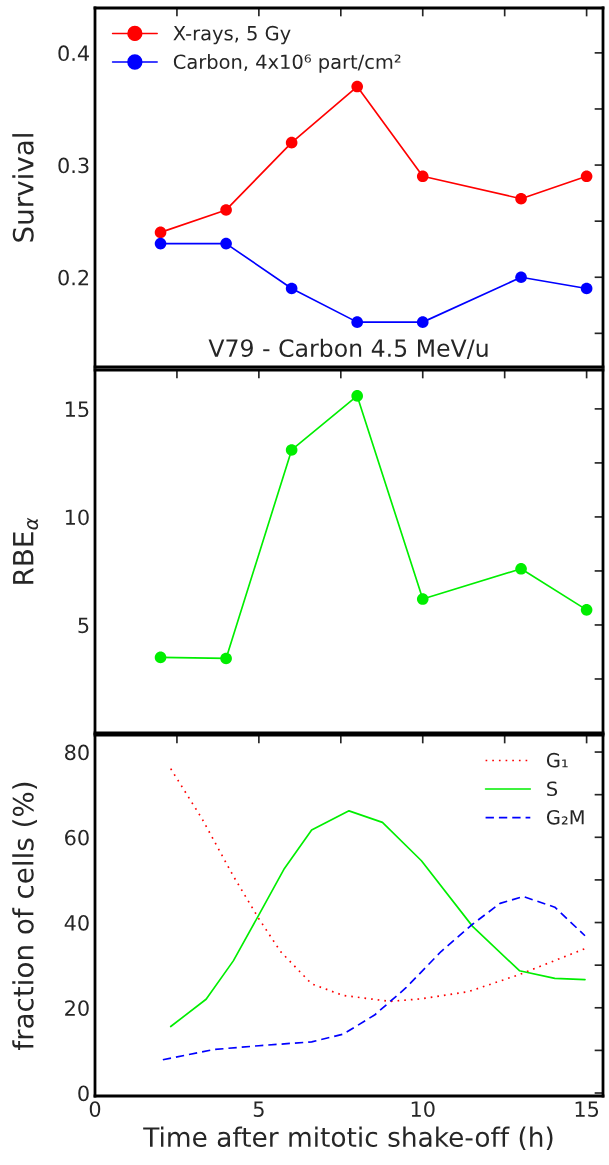 Image resolution: width=609 pixels, height=1165 pixels. I want to click on y-tick-label: 0.4, so click(73, 53).